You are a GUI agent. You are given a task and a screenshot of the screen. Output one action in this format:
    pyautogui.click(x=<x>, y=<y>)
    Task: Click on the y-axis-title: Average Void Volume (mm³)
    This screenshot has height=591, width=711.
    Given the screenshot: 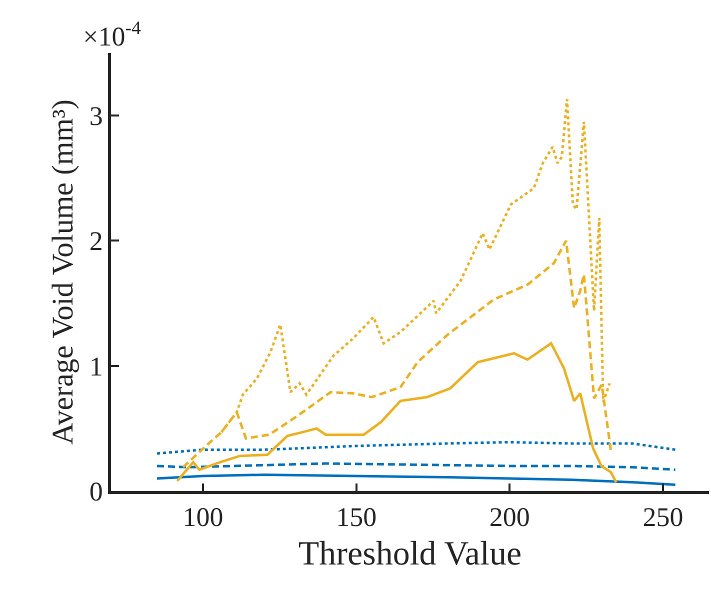 What is the action you would take?
    pyautogui.click(x=63, y=272)
    